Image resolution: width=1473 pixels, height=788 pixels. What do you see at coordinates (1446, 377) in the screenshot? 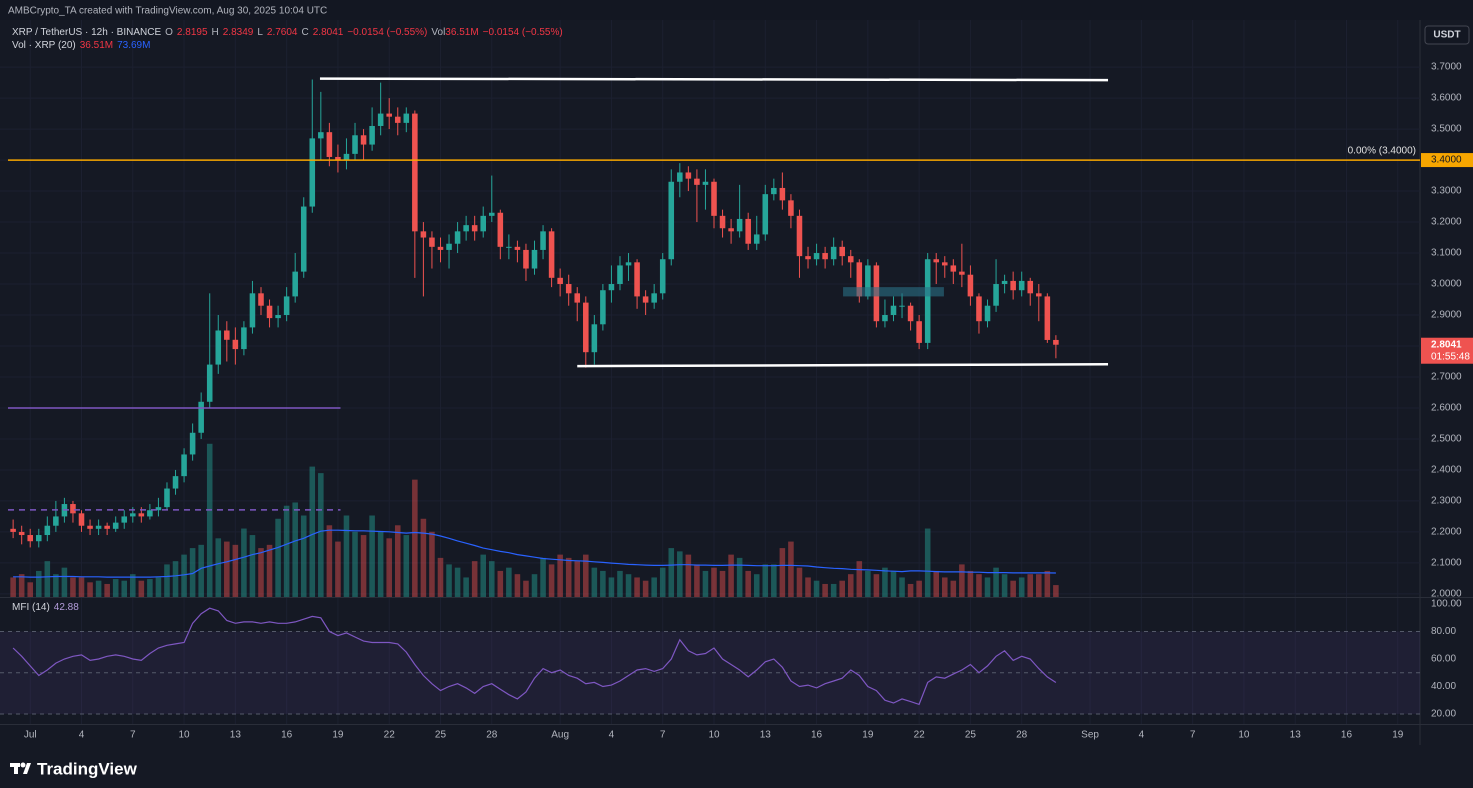
I see `y-tick-label: 2.7000` at bounding box center [1446, 377].